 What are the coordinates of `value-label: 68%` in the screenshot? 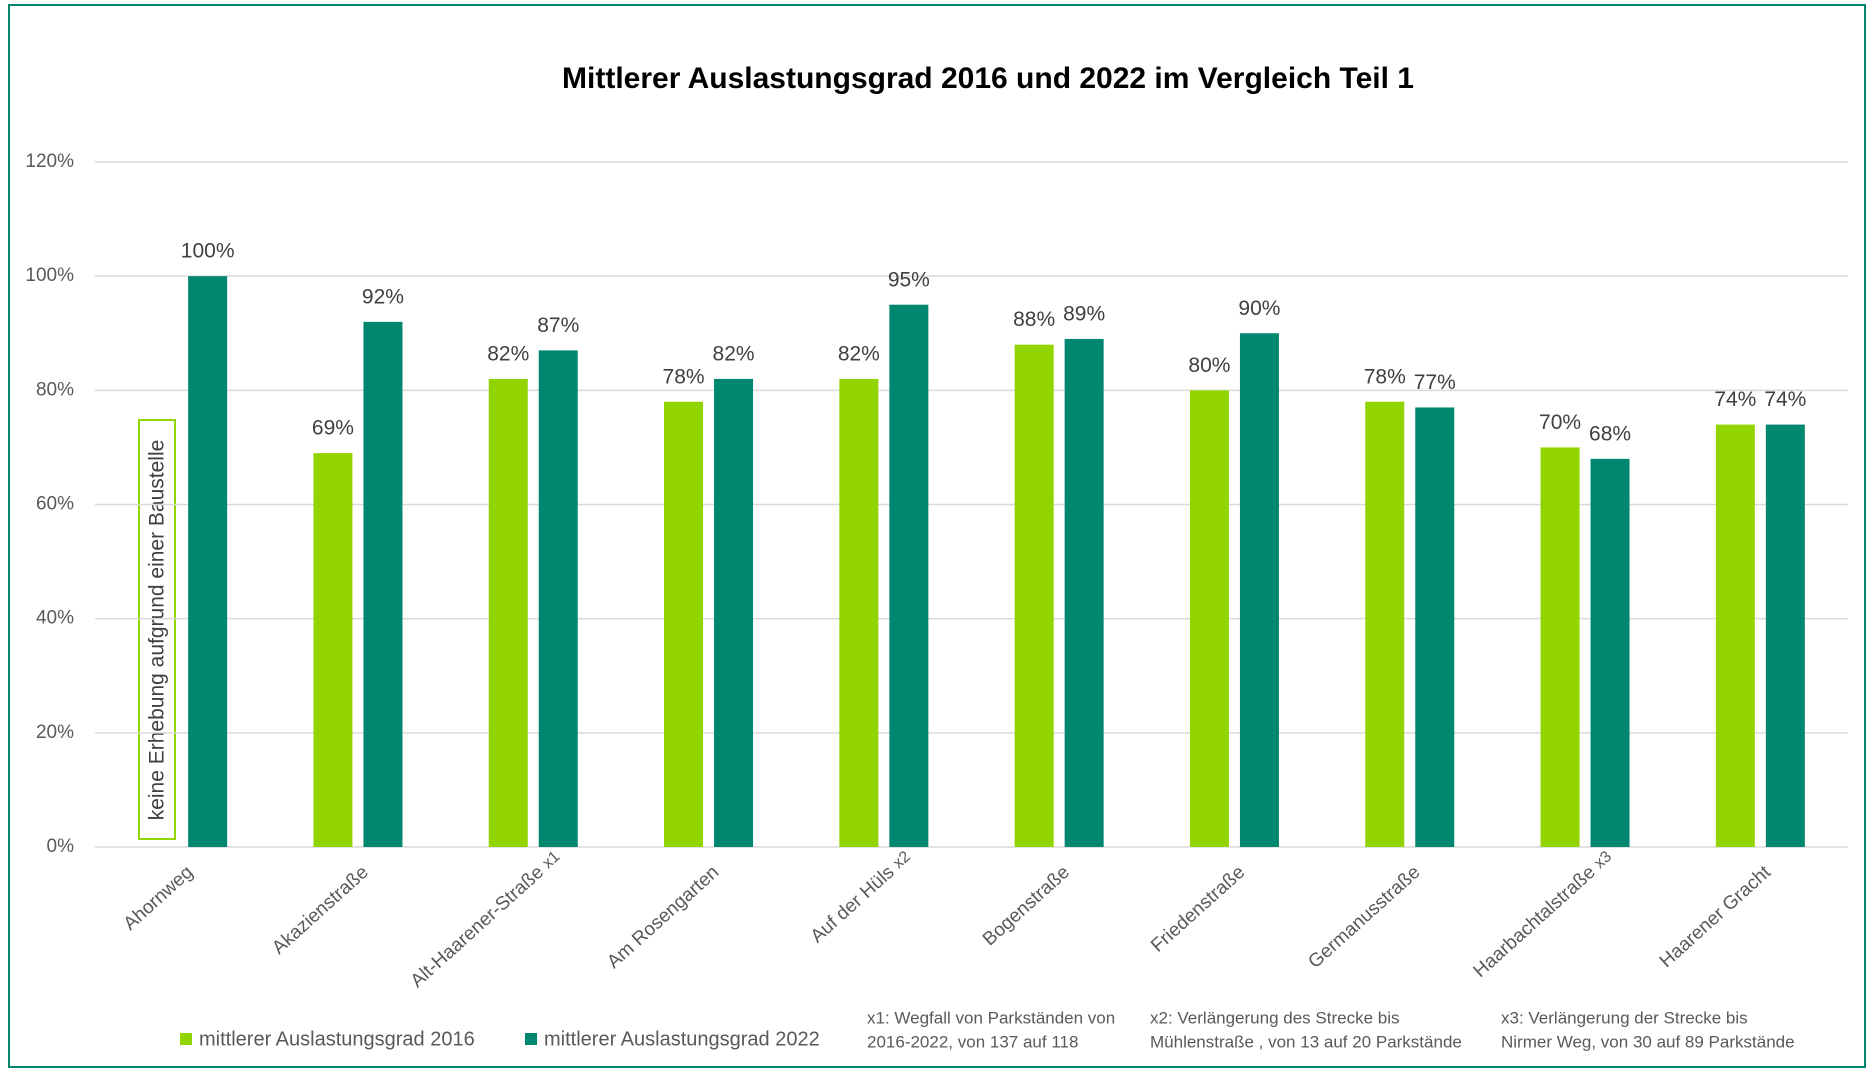 It's located at (1610, 433).